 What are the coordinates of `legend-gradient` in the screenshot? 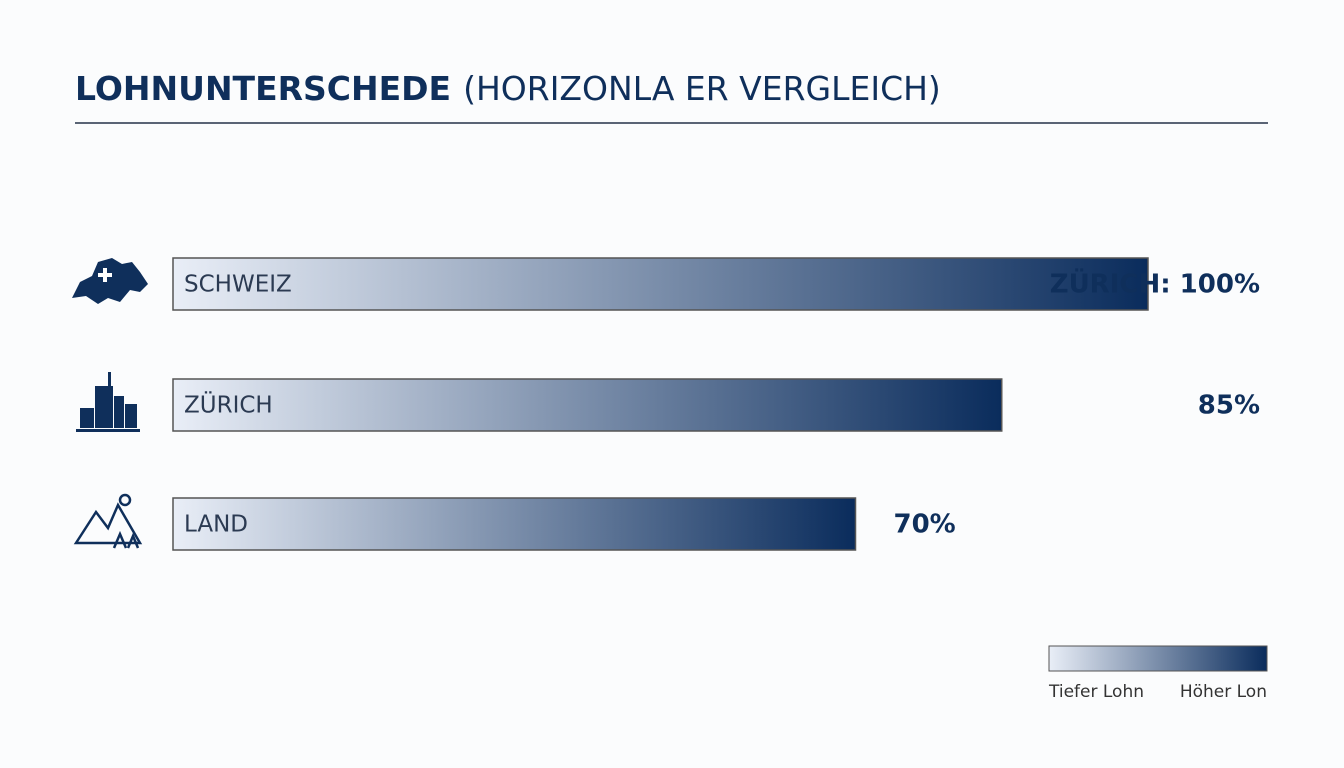 It's located at (1158, 658).